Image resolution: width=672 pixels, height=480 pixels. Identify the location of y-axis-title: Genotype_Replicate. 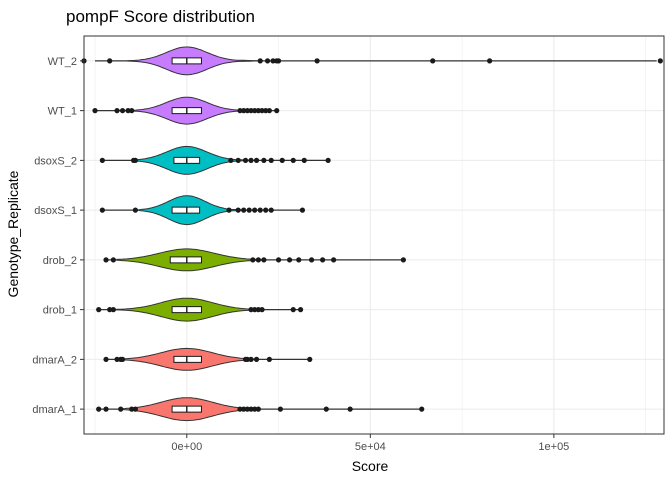
(13, 233).